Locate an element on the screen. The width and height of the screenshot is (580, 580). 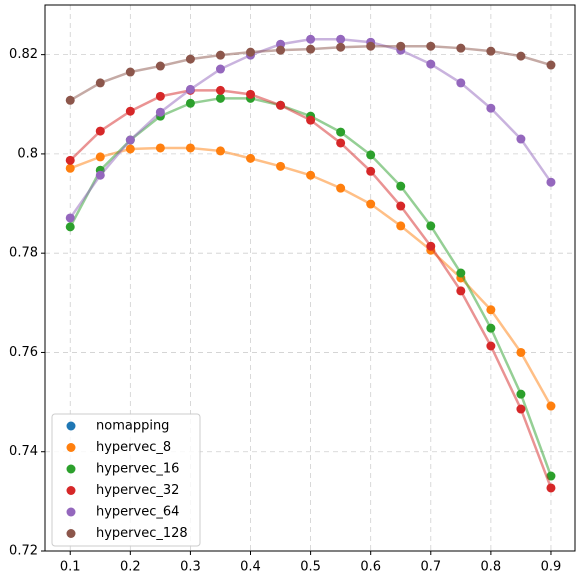
x-tick-label: 0.8 is located at coordinates (491, 567).